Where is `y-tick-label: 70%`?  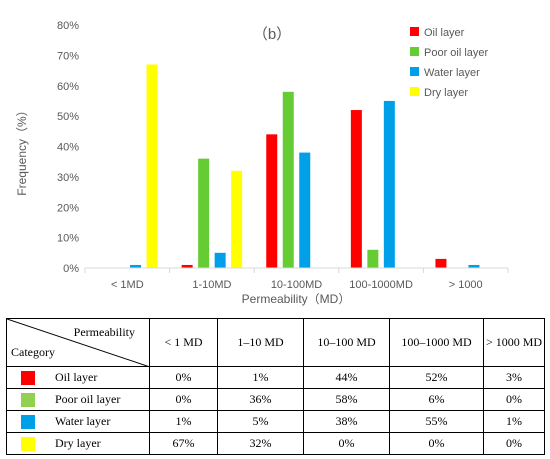
y-tick-label: 70% is located at coordinates (68, 56).